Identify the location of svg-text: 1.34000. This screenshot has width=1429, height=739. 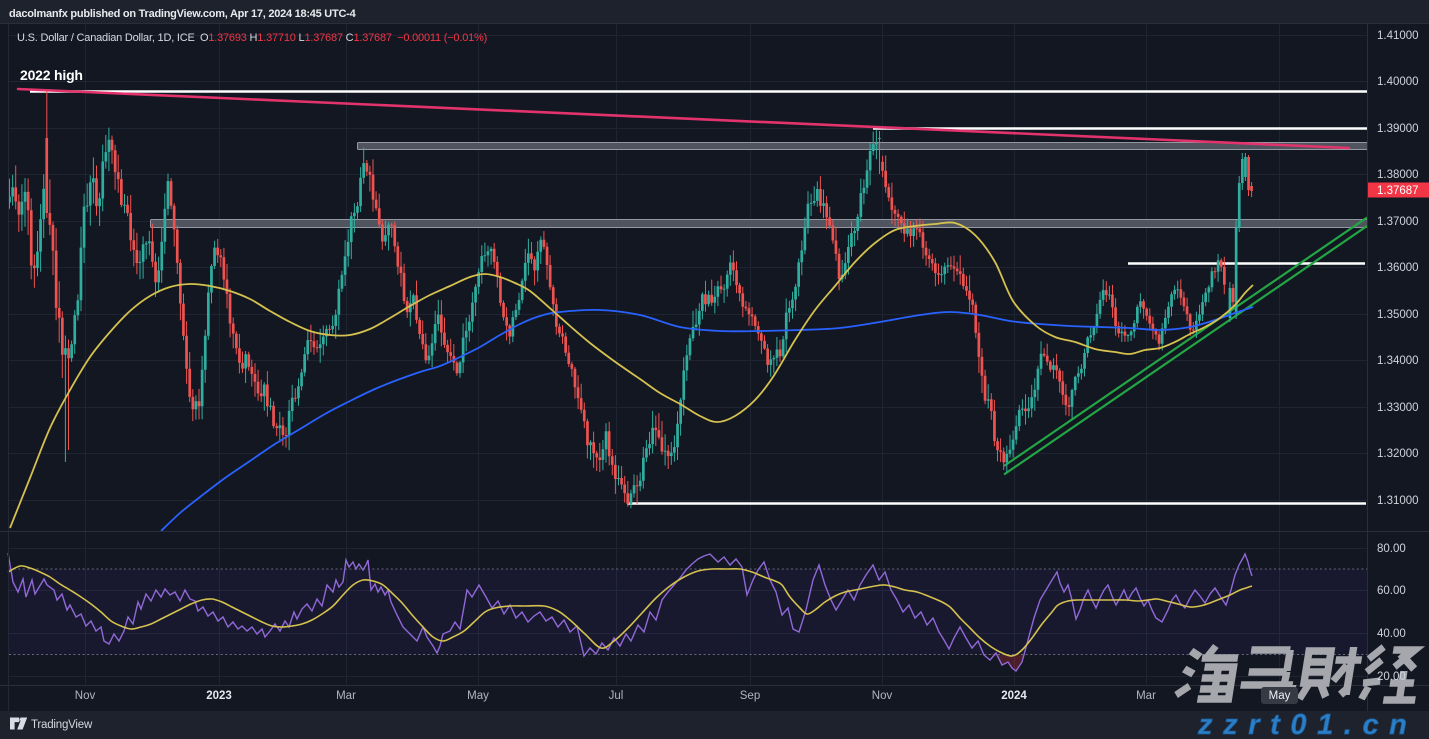
(1398, 361).